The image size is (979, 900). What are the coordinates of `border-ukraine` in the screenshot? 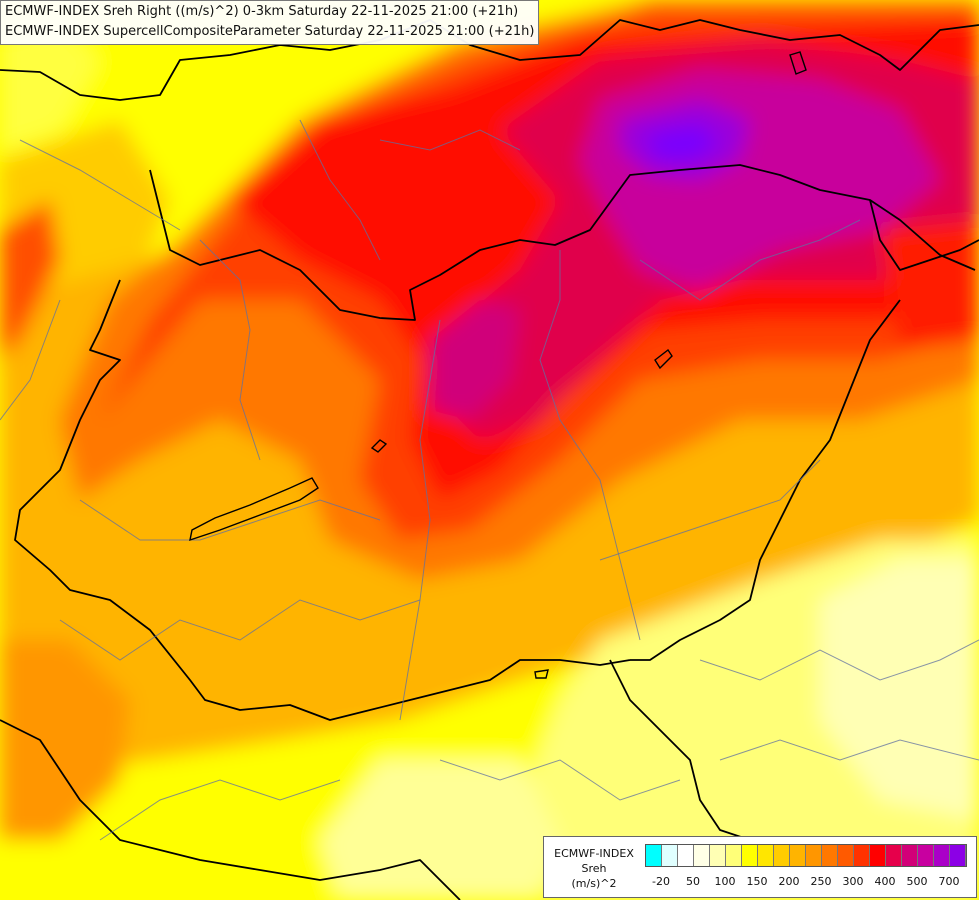 It's located at (924, 235).